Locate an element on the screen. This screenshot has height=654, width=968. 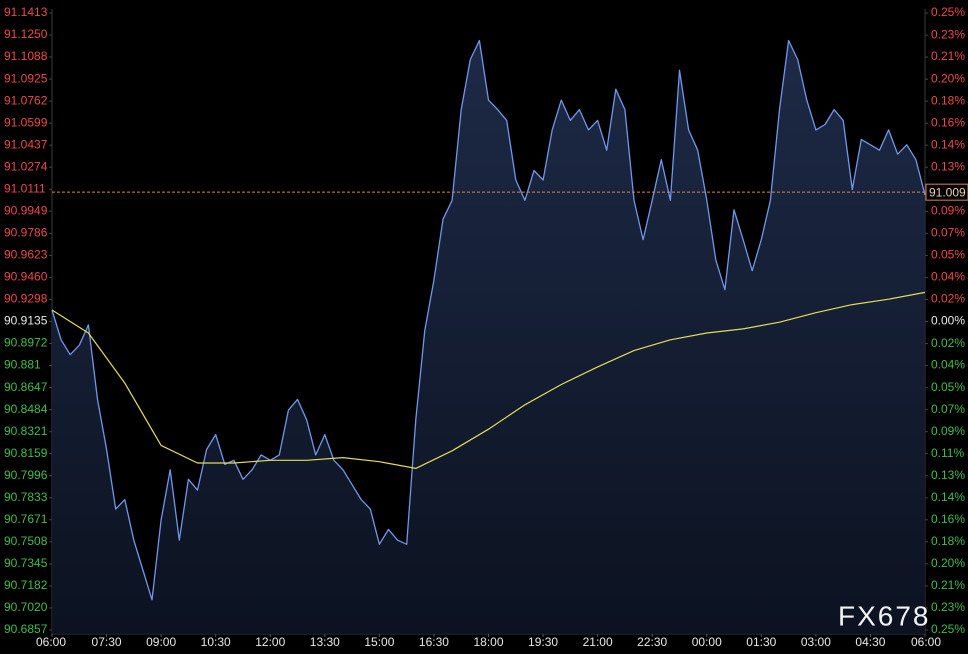
y-tick-label: 90.9460 is located at coordinates (26, 277).